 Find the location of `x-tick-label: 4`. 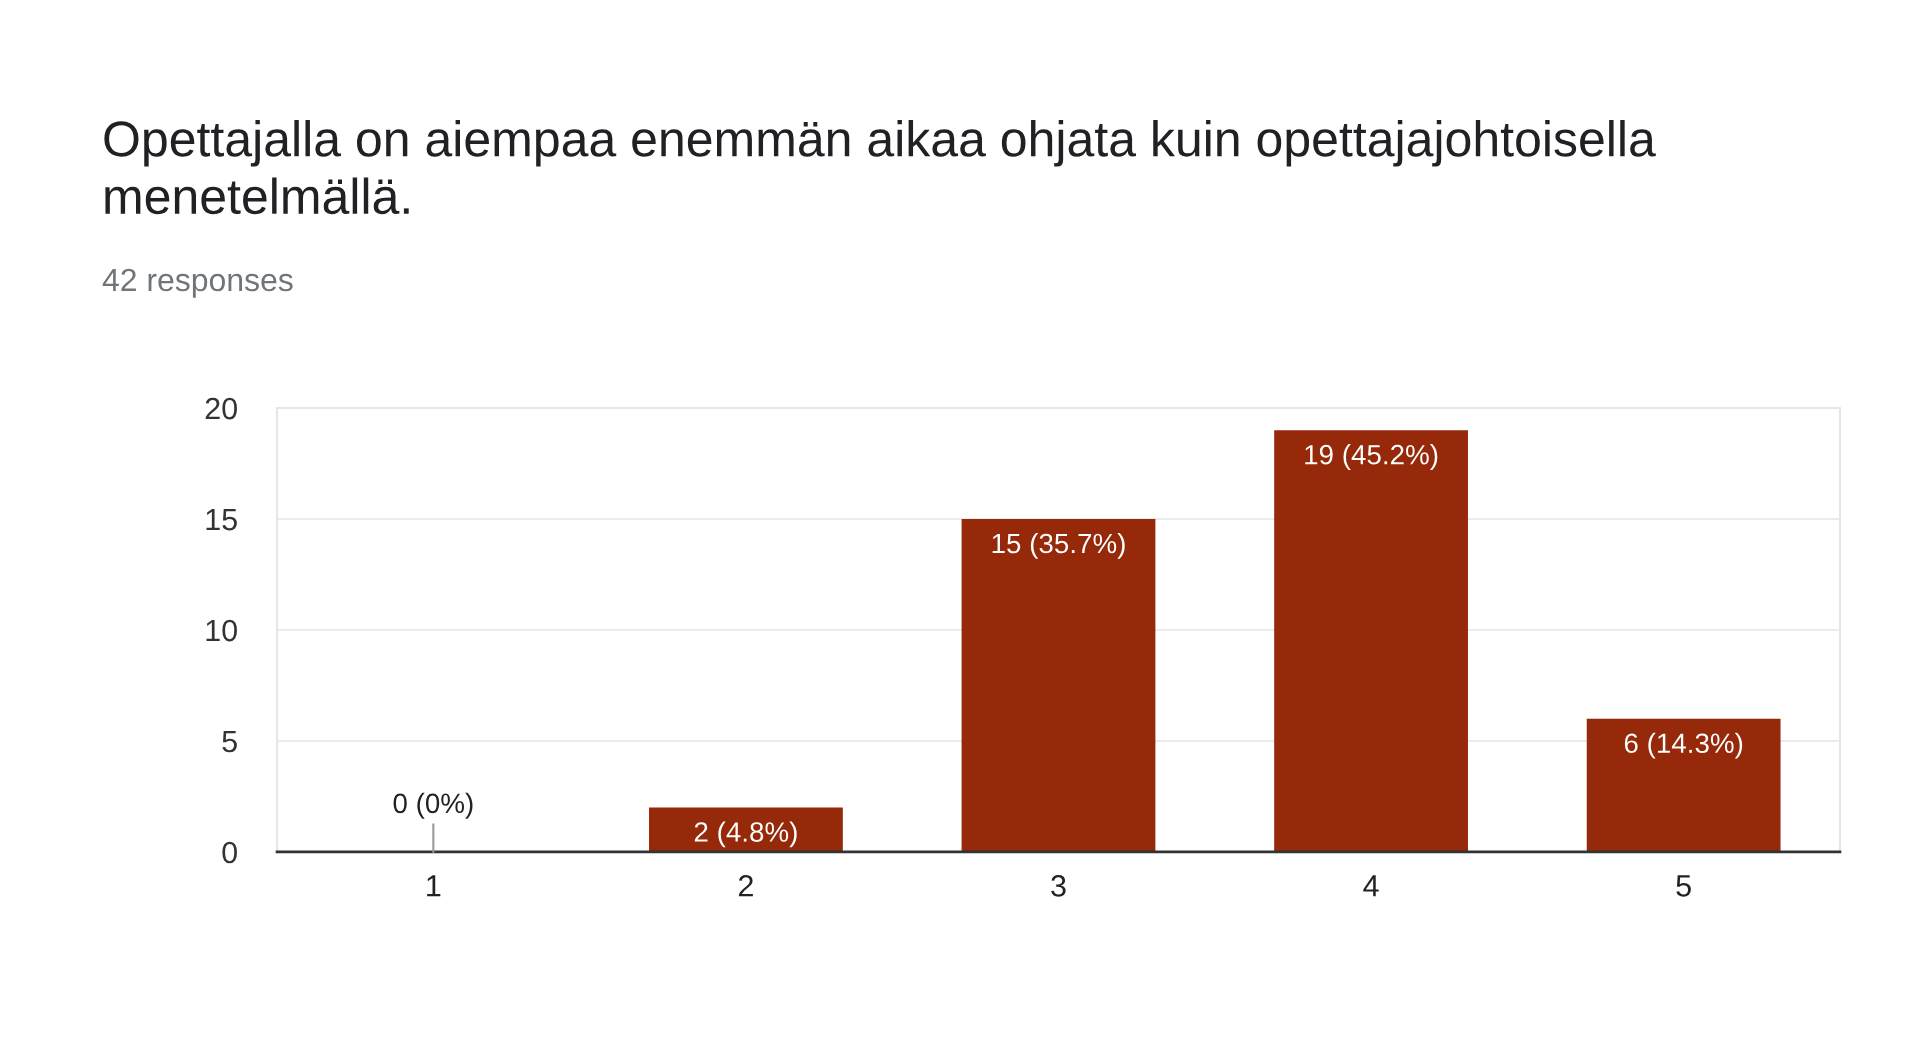

x-tick-label: 4 is located at coordinates (1371, 886).